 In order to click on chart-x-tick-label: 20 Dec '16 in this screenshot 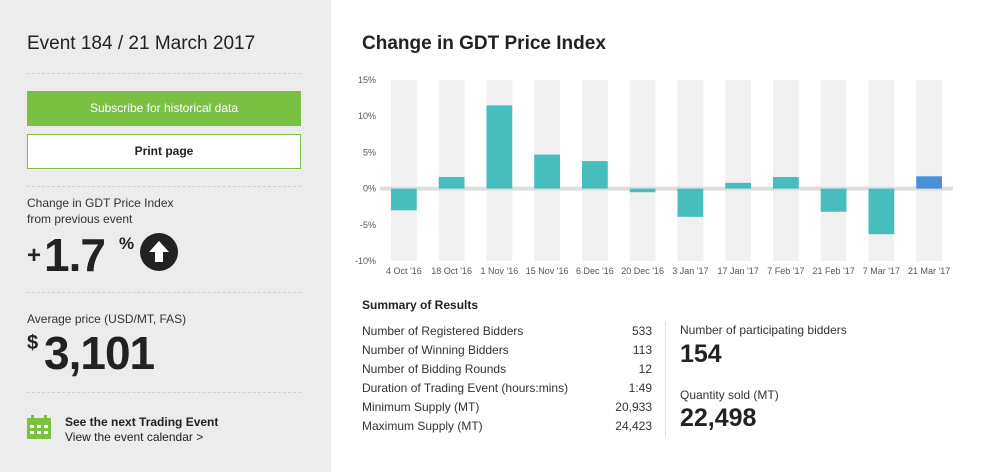, I will do `click(642, 271)`.